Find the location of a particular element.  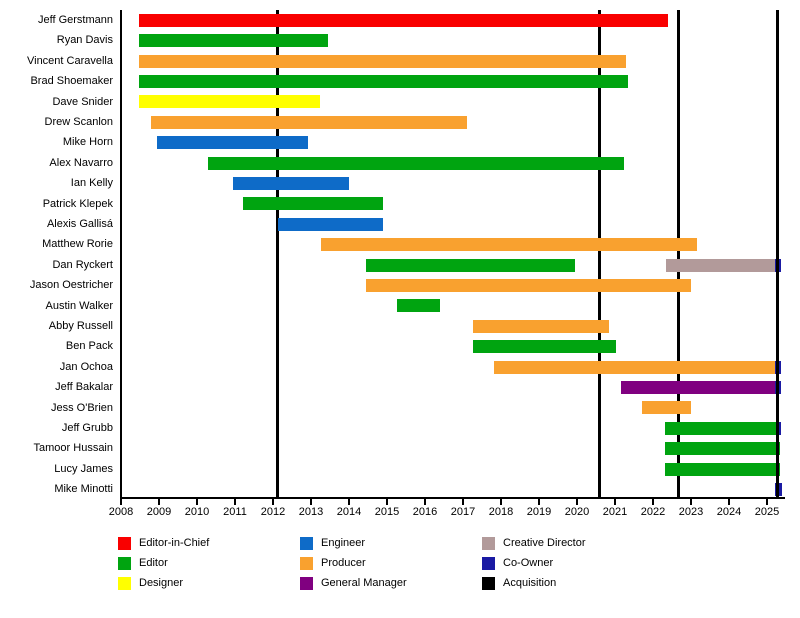

legend-label: Editor-in-Chief is located at coordinates (174, 543).